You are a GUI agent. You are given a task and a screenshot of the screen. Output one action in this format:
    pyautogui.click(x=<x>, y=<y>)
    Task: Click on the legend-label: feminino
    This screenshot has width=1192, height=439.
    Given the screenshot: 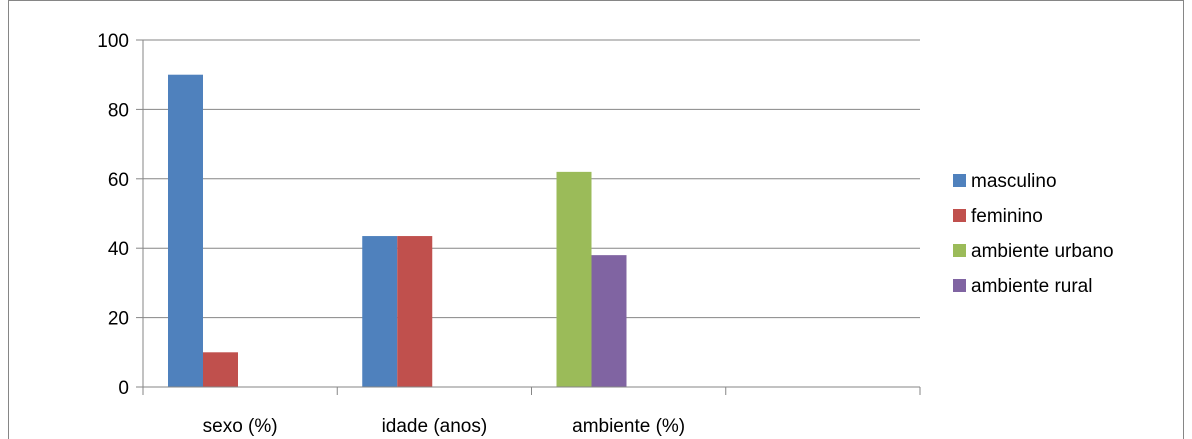 What is the action you would take?
    pyautogui.click(x=1007, y=216)
    